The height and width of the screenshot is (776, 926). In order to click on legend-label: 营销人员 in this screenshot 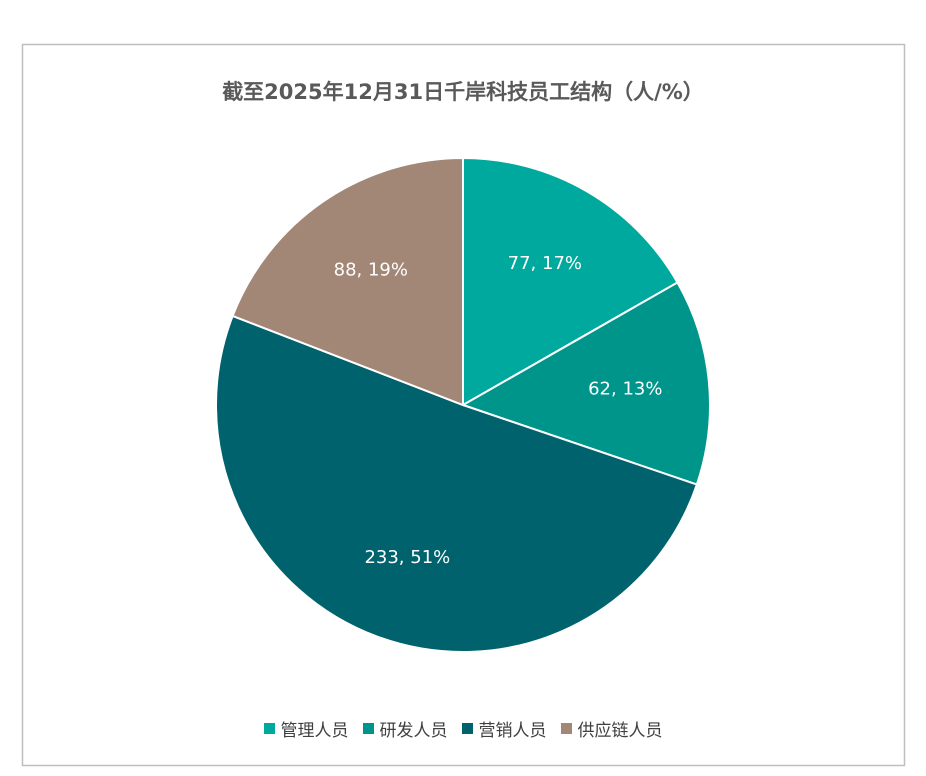, I will do `click(512, 731)`.